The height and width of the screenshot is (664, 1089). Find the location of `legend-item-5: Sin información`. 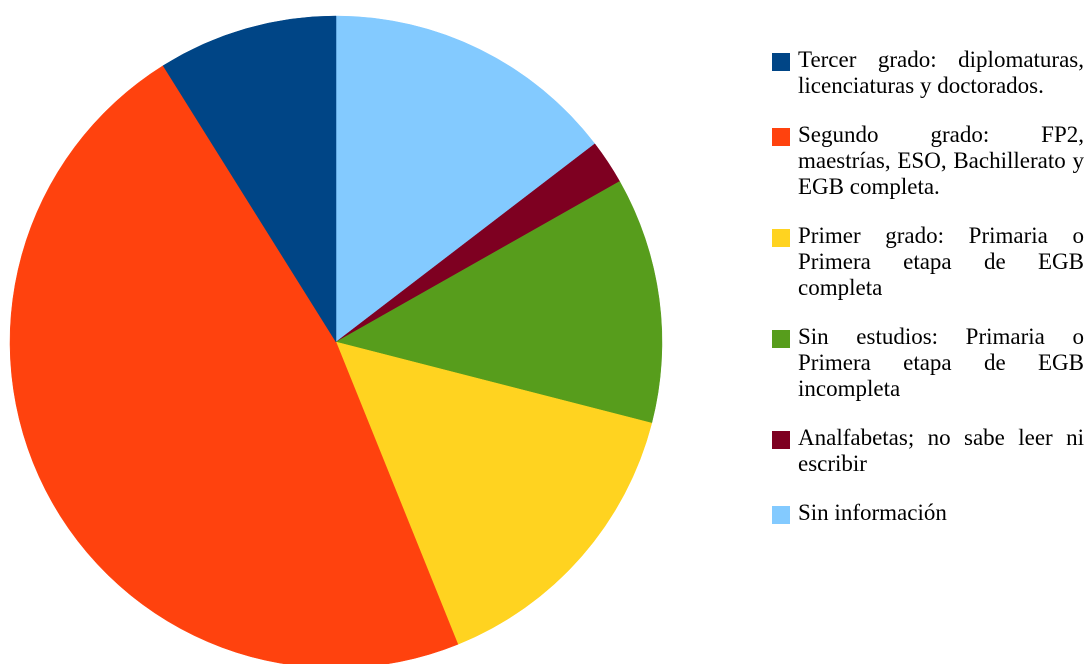

legend-item-5: Sin información is located at coordinates (928, 513).